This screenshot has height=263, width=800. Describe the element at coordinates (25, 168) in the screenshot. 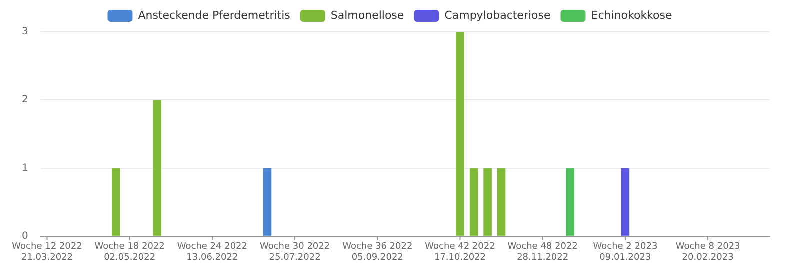

I see `y-tick-label: 1` at that location.